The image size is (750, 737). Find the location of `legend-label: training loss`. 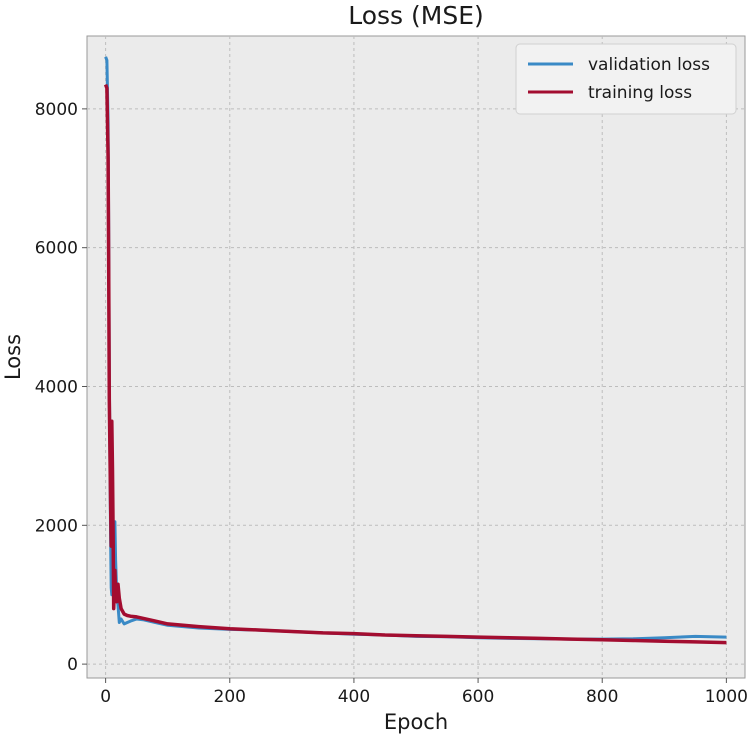

legend-label: training loss is located at coordinates (640, 93).